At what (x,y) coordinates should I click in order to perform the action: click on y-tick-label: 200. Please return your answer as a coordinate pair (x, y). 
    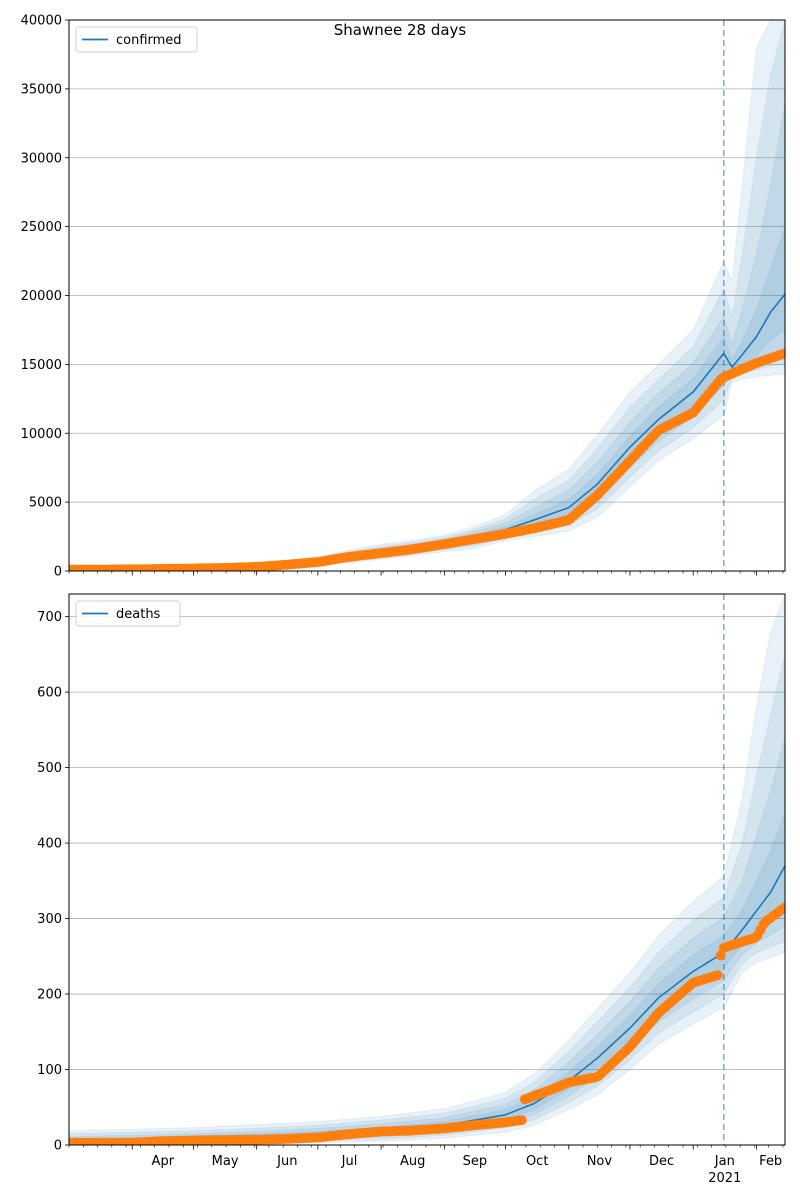
    Looking at the image, I should click on (49, 995).